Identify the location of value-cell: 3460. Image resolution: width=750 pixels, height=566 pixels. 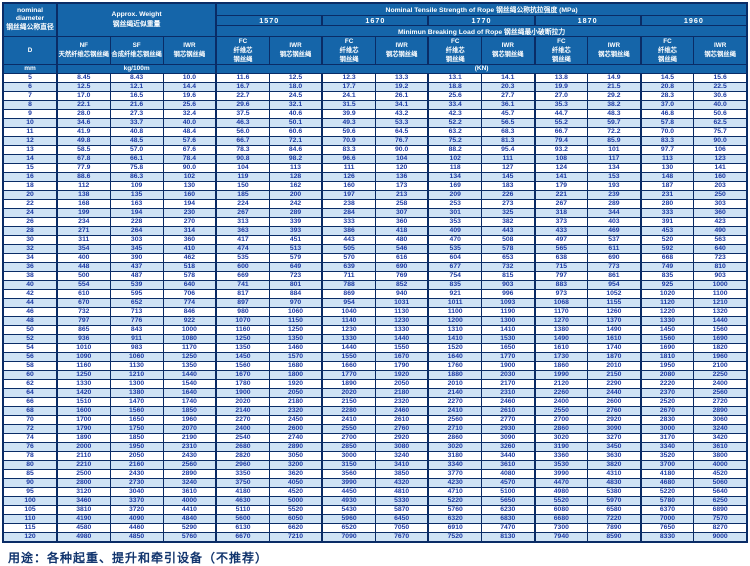
(83, 501).